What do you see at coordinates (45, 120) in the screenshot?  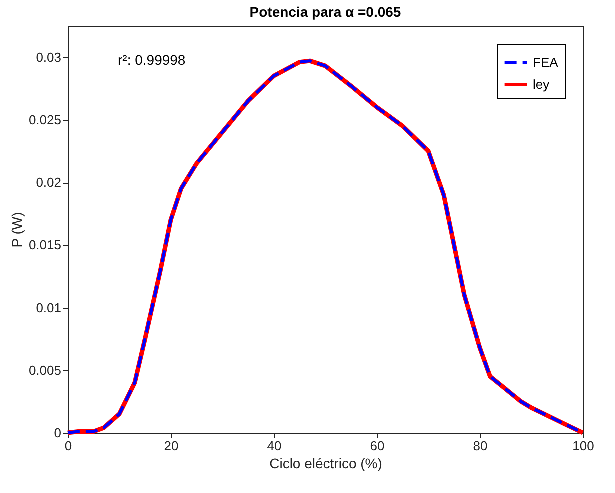 I see `y-tick-label: 0.025` at bounding box center [45, 120].